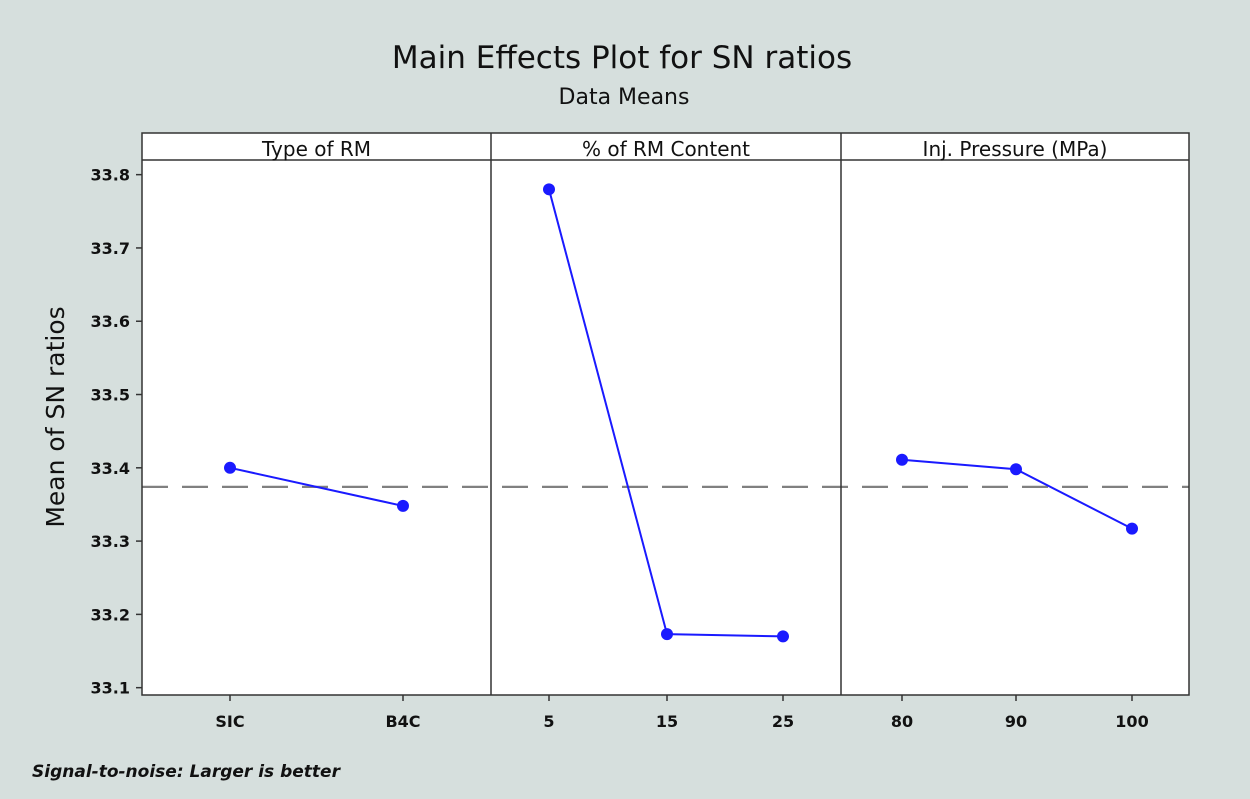  What do you see at coordinates (402, 721) in the screenshot?
I see `x-tick-label: B4C` at bounding box center [402, 721].